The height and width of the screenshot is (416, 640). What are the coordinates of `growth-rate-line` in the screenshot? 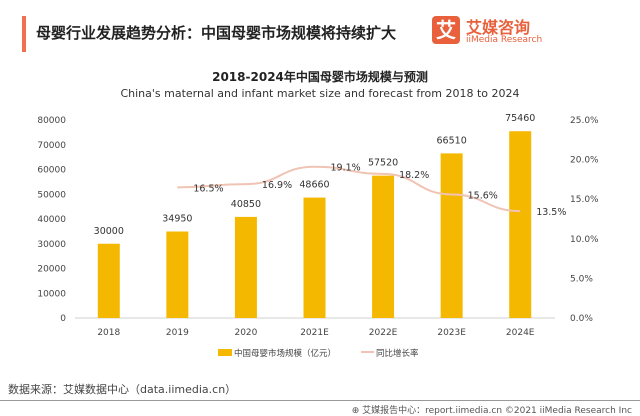 It's located at (349, 189).